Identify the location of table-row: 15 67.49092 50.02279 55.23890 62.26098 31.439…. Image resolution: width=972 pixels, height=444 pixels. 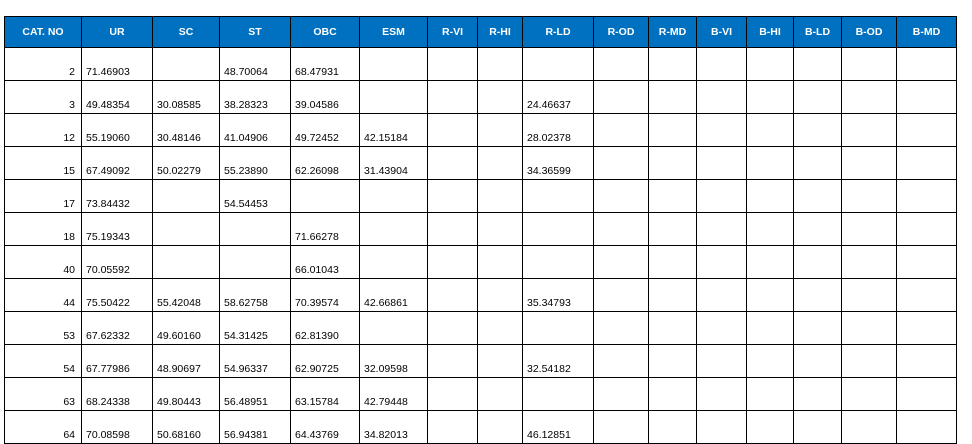
(480, 163).